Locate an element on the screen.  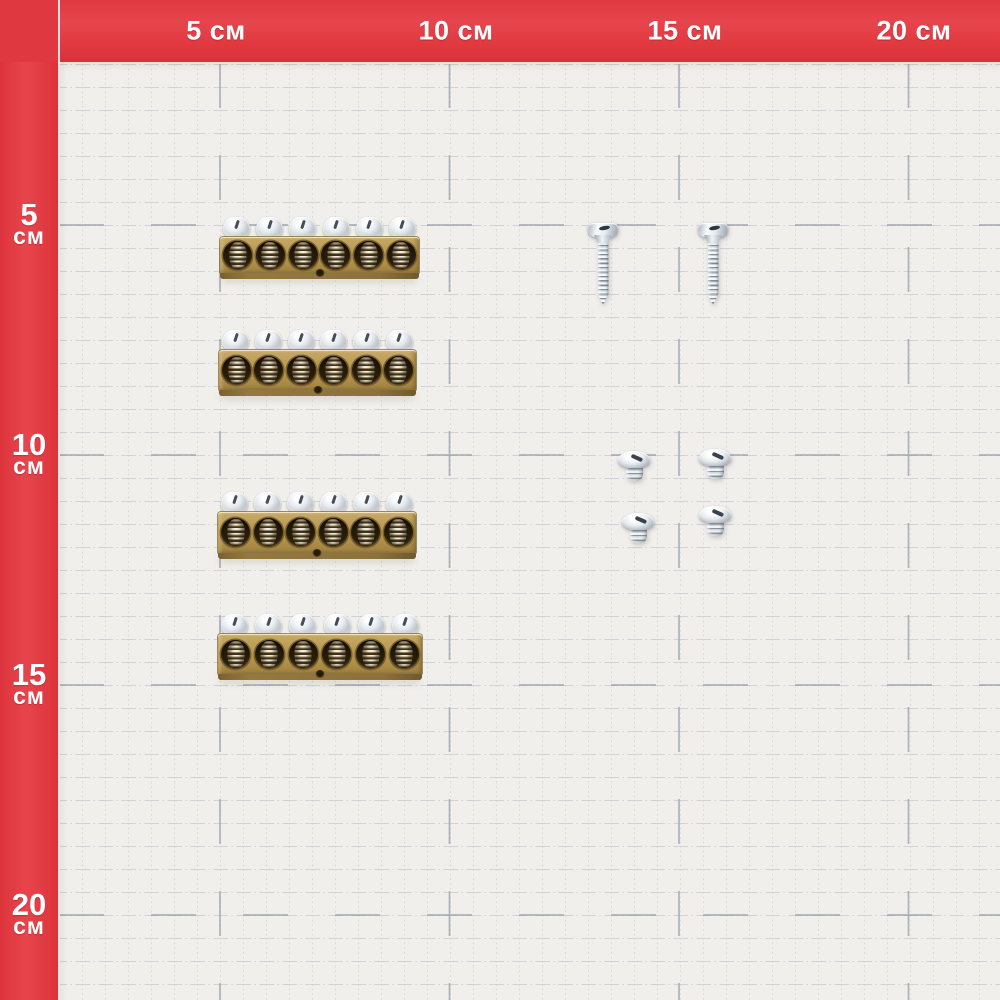
ruler-top-label: 15 см is located at coordinates (685, 30).